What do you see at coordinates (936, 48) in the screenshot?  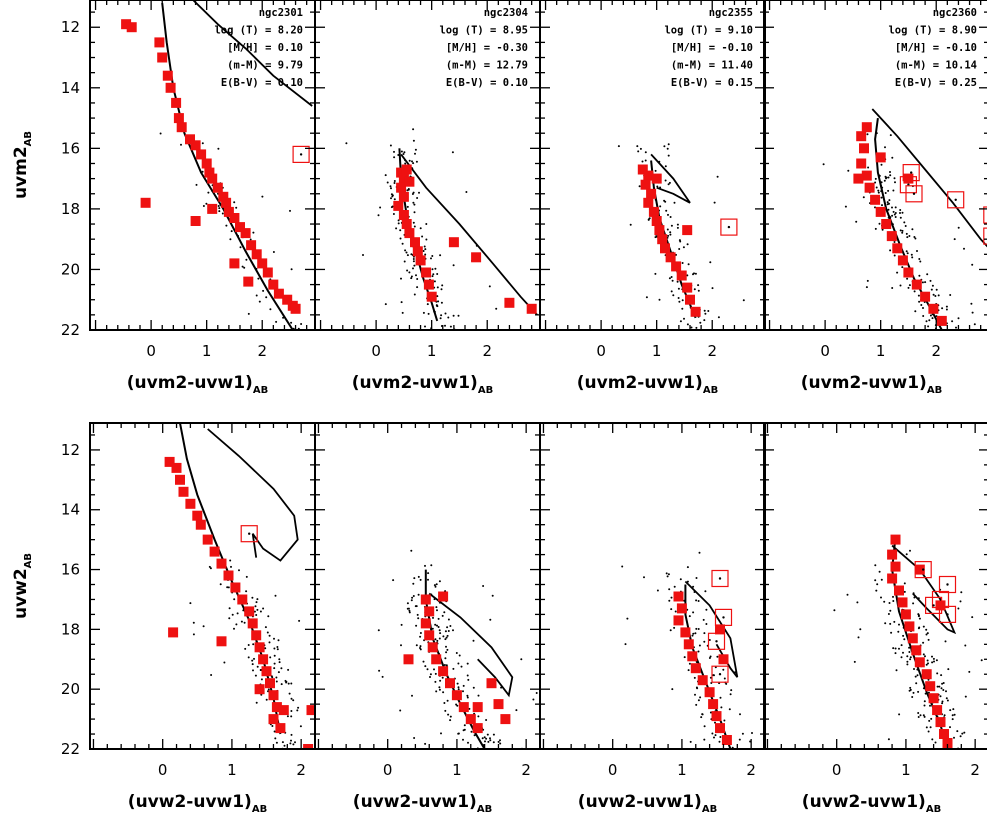 I see `cluster-parameter: [M/H] = -0.10` at bounding box center [936, 48].